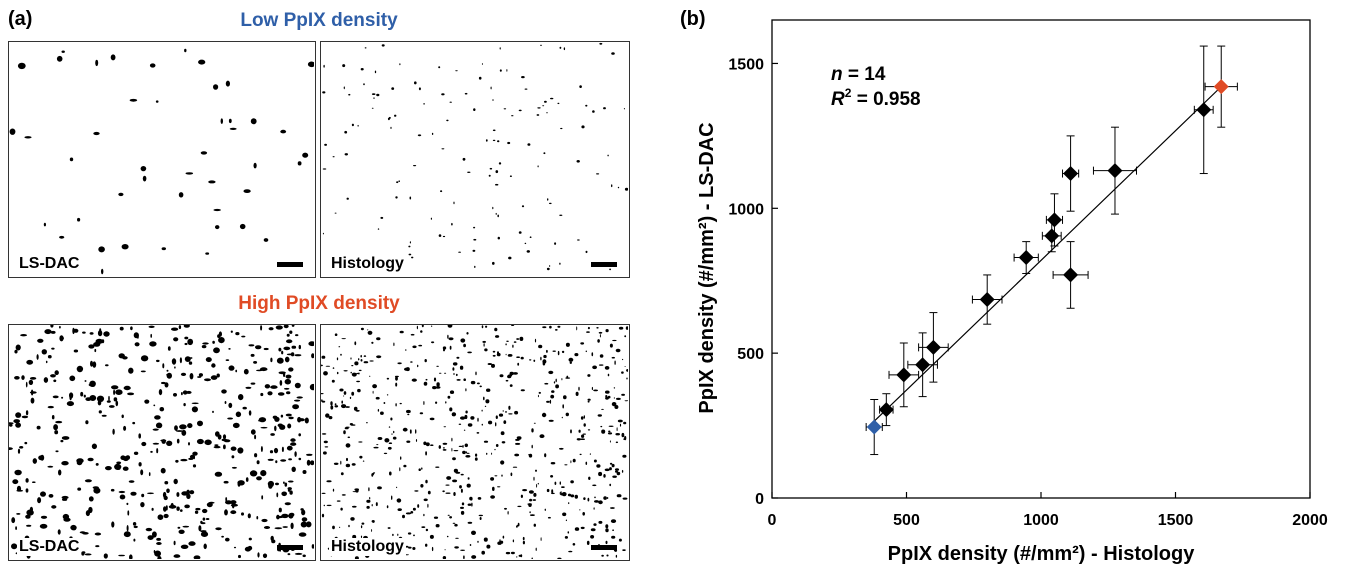 The height and width of the screenshot is (569, 1349). Describe the element at coordinates (604, 547) in the screenshot. I see `high-histology-scalebar` at that location.